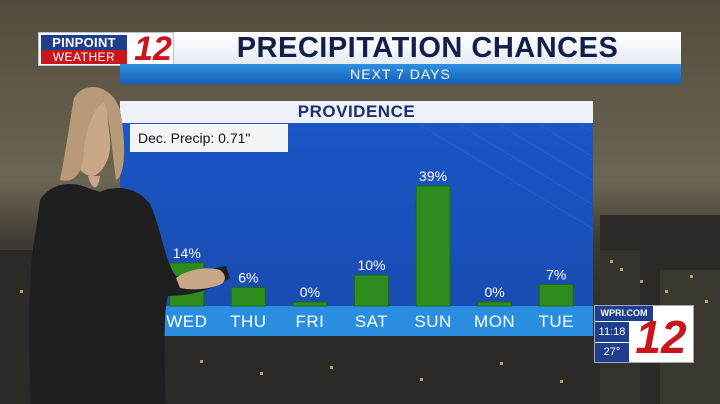  Describe the element at coordinates (371, 265) in the screenshot. I see `data-label-sat: 10%` at that location.